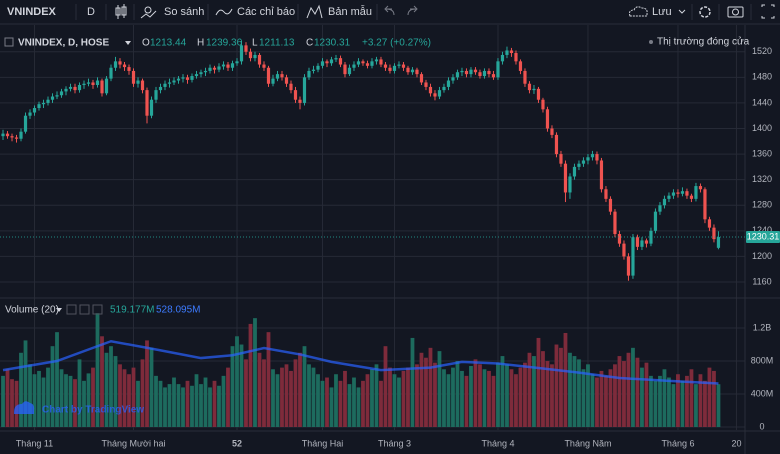 The image size is (780, 454). Describe the element at coordinates (736, 443) in the screenshot. I see `x-tick-label: 20` at that location.